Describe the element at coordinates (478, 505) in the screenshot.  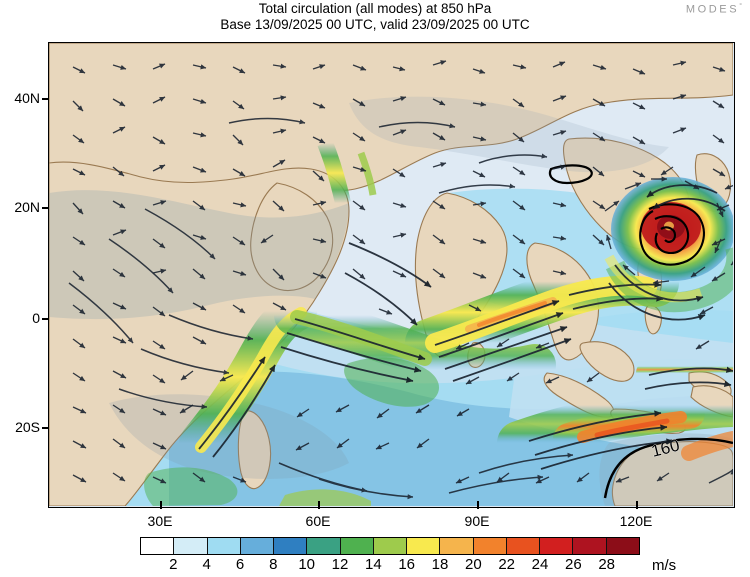
I see `x-tick-90e` at that location.